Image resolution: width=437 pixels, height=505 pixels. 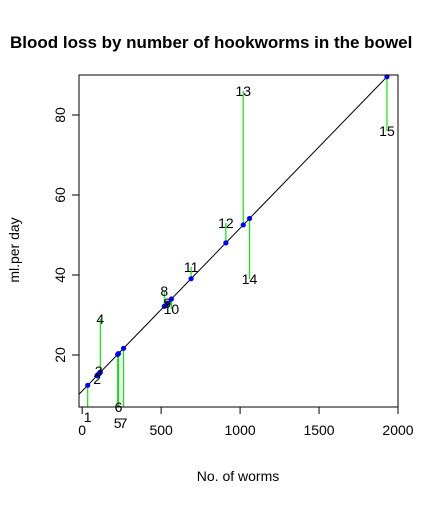 I want to click on point-label: 14, so click(x=250, y=279).